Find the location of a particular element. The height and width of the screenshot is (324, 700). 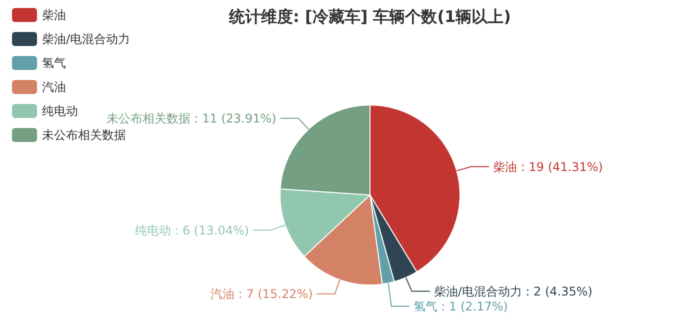

category-label: 纯电动 : 6 (13.04%) is located at coordinates (192, 230).